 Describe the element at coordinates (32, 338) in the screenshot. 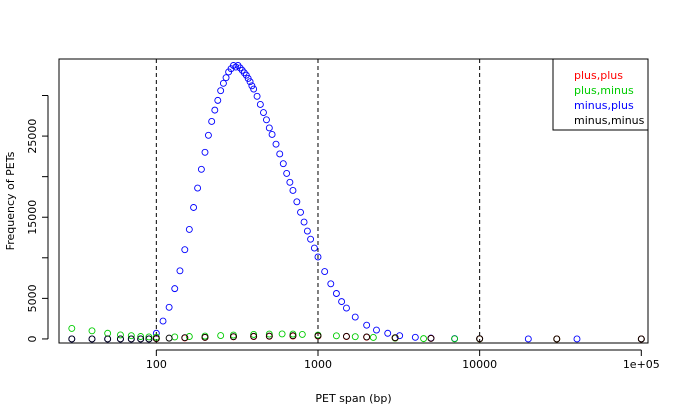

I see `y-tick-label: 0` at that location.